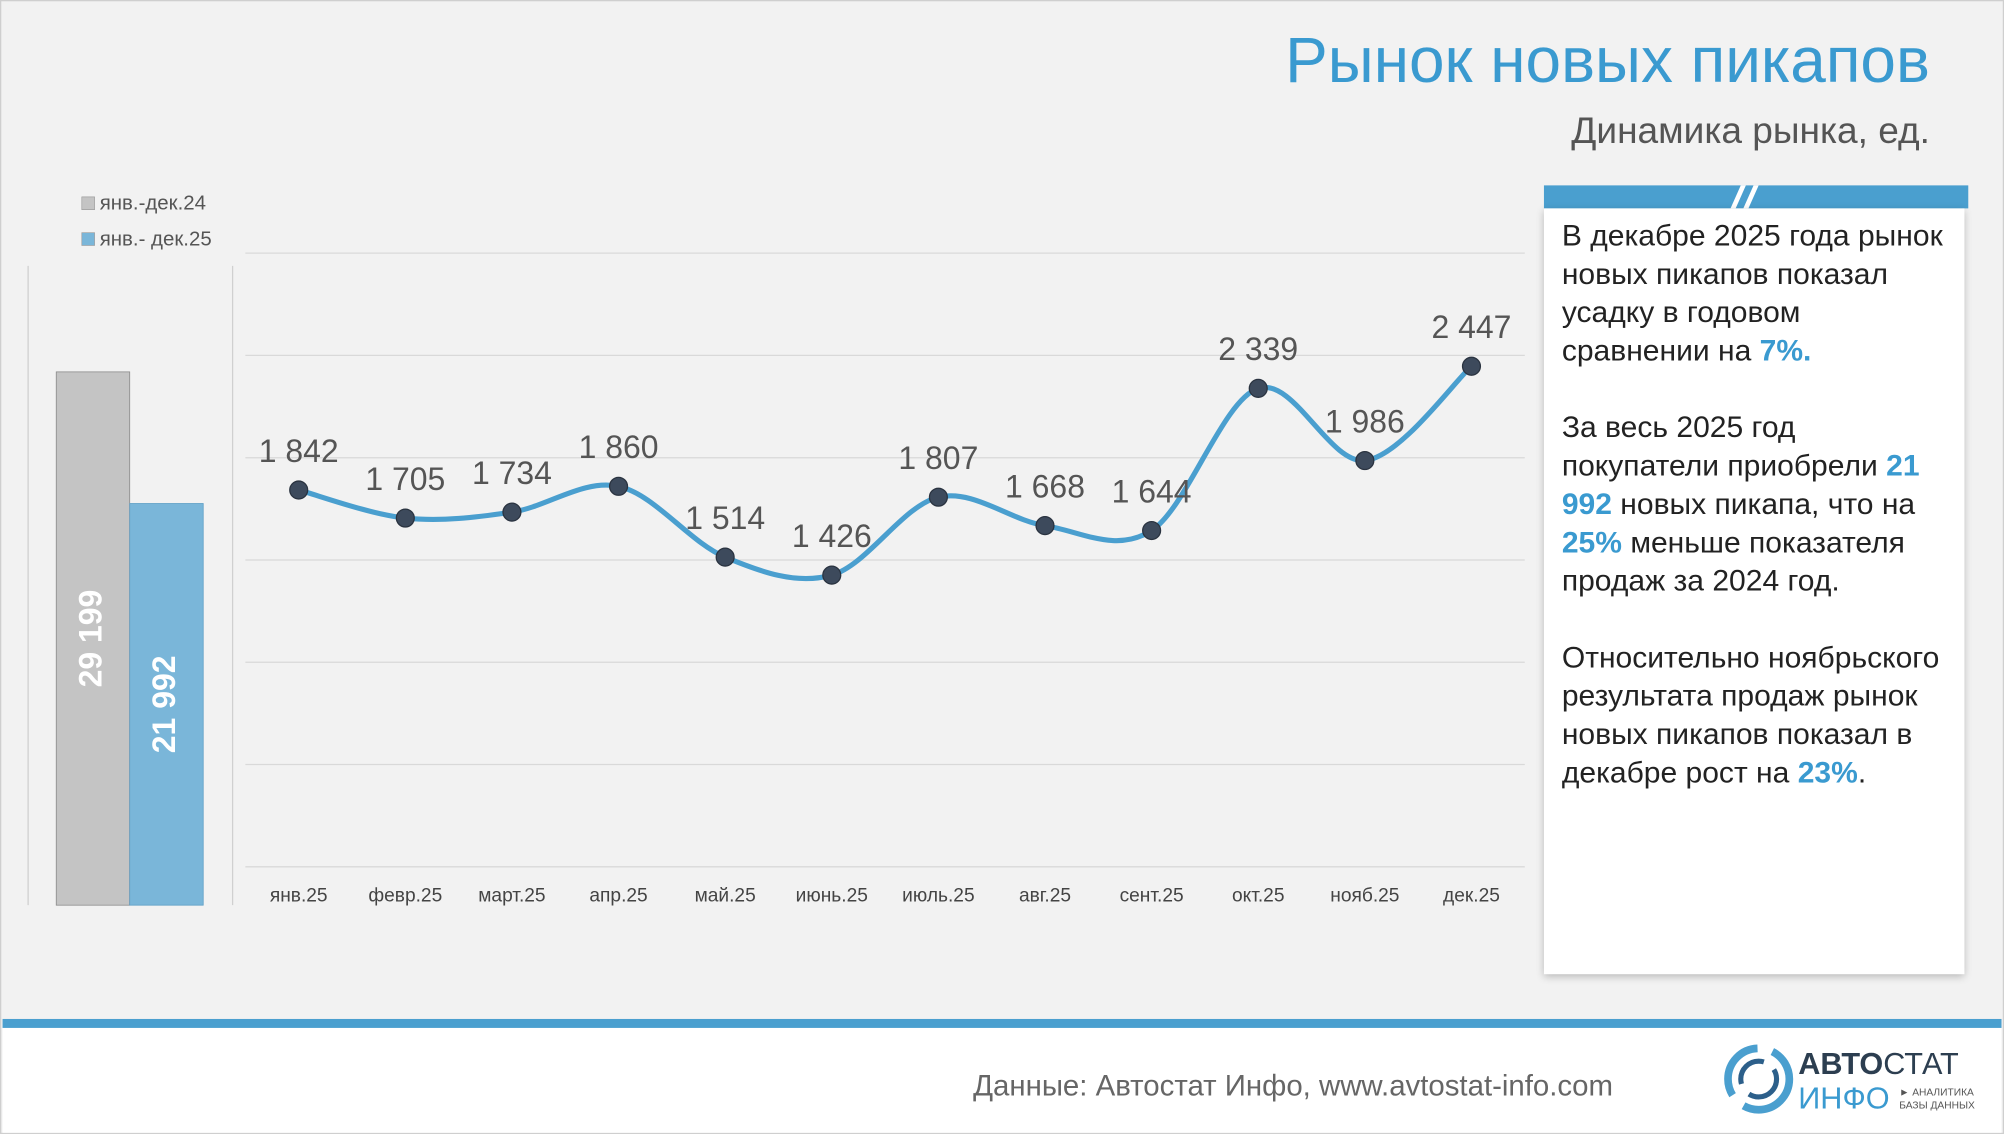  I want to click on value-label: 1 860, so click(619, 447).